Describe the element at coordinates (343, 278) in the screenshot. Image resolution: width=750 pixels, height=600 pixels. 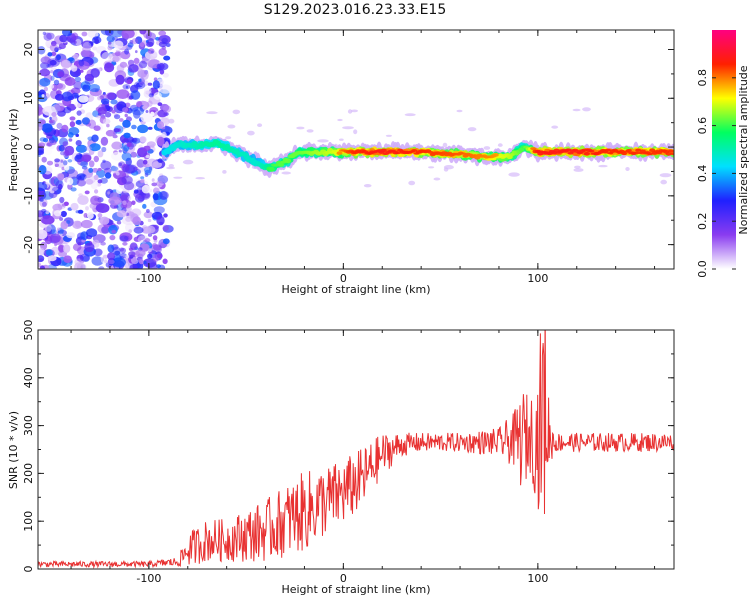
I see `x-tick-label: 0` at that location.